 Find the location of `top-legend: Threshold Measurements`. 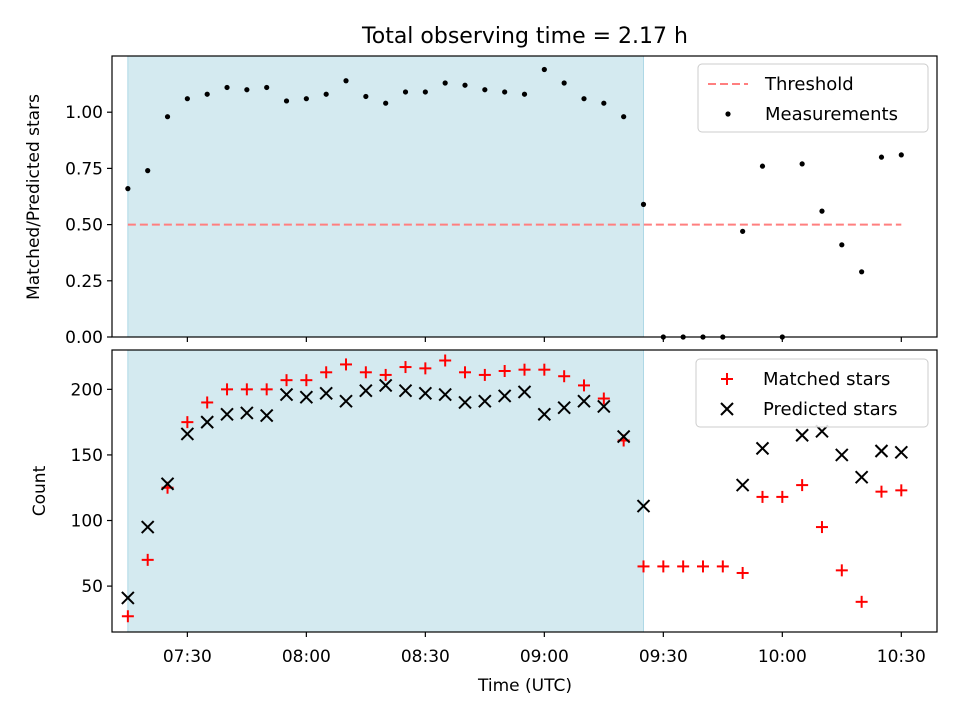

top-legend: Threshold Measurements is located at coordinates (813, 98).